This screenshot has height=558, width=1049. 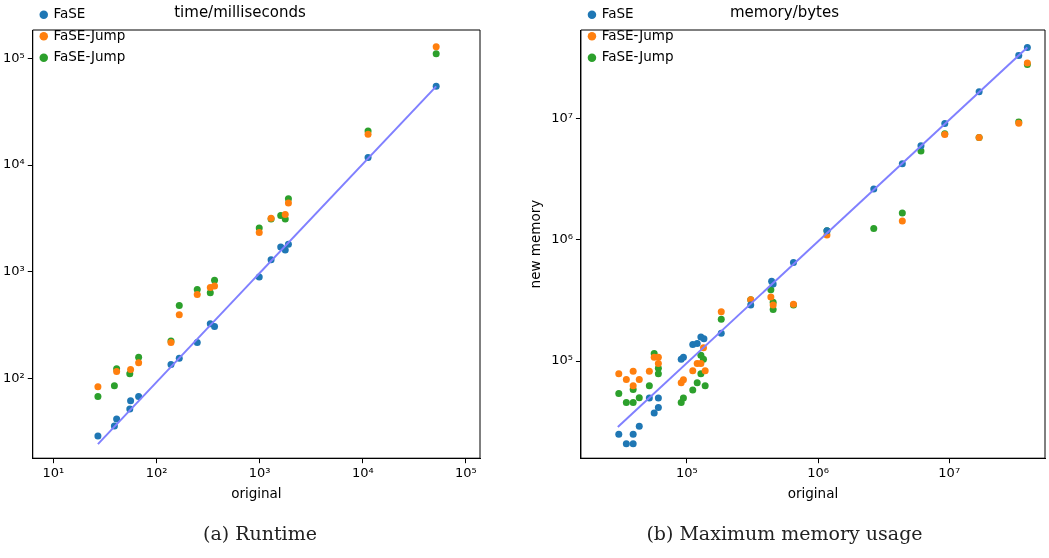 What do you see at coordinates (156, 473) in the screenshot?
I see `x-tick-label: 10²` at bounding box center [156, 473].